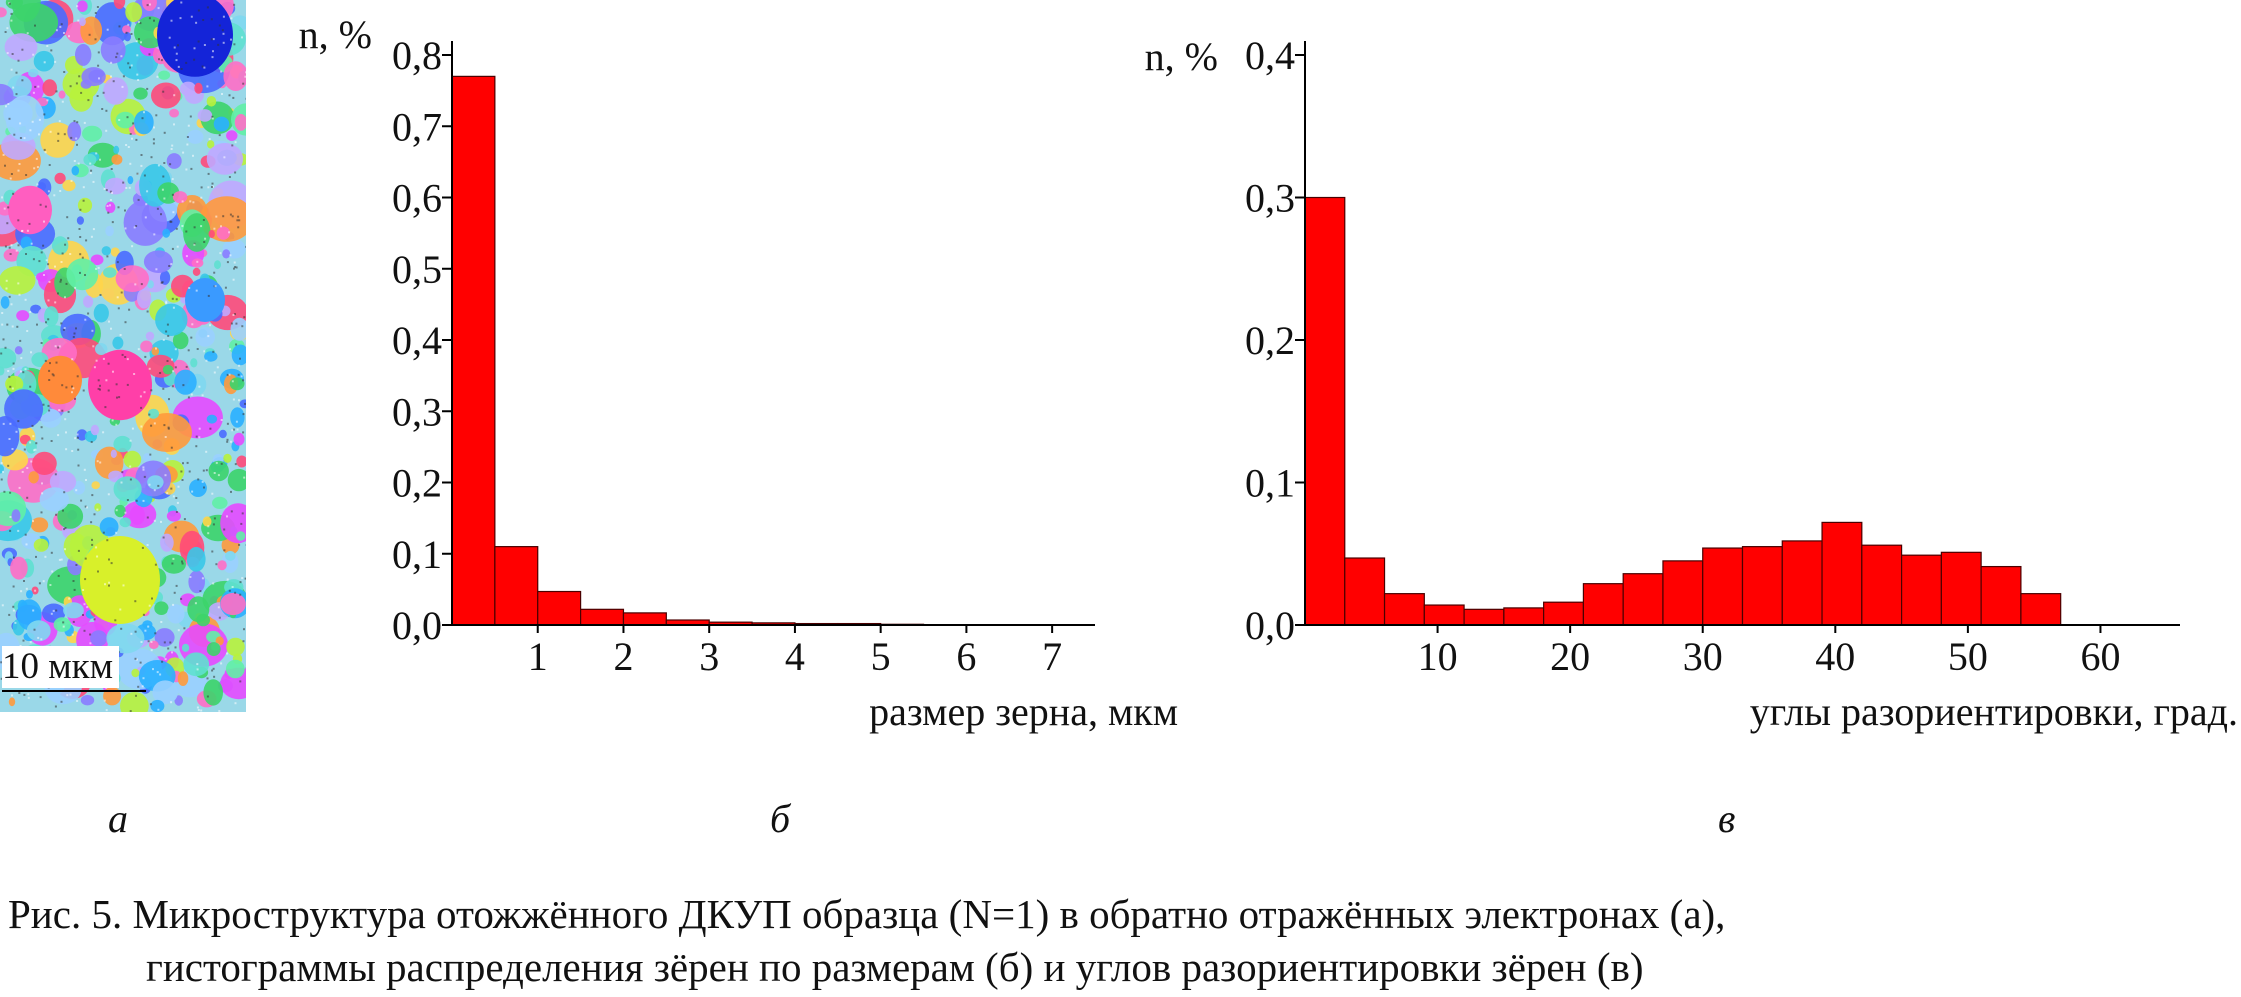  Describe the element at coordinates (1270, 483) in the screenshot. I see `y-tick-label: 0,1` at that location.